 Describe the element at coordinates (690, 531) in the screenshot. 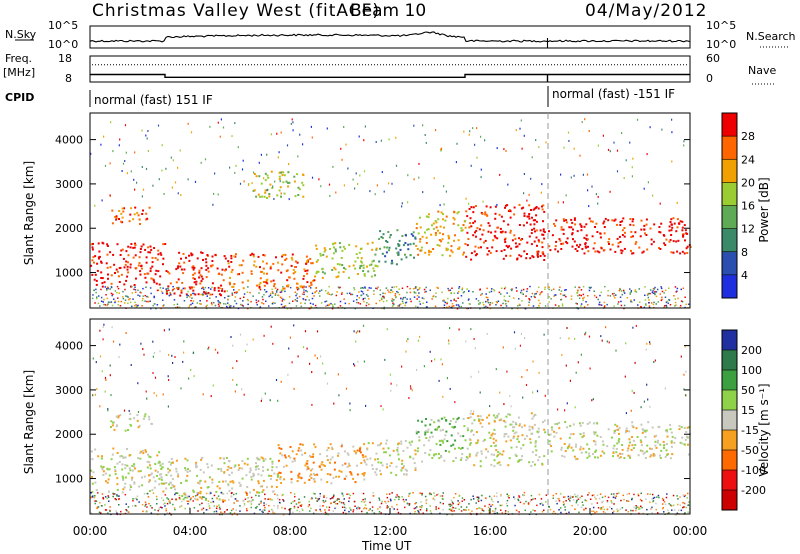

I see `x-tick-label: 00:00` at that location.